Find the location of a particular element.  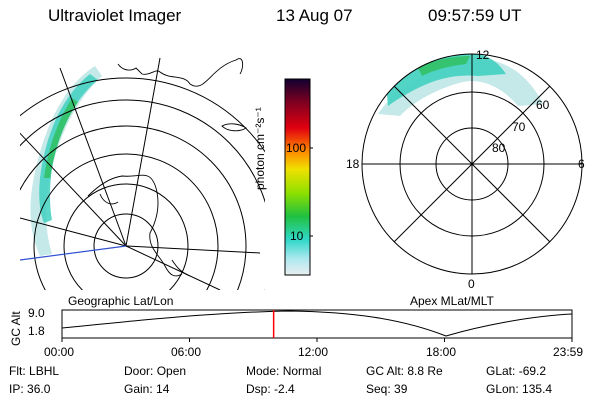

mlat-label-60: 60 is located at coordinates (543, 105).